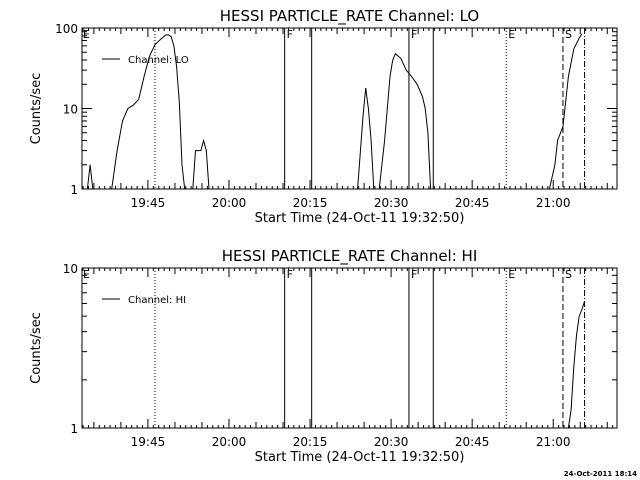 Image resolution: width=640 pixels, height=480 pixels. I want to click on y-tick-label: 100, so click(66, 29).